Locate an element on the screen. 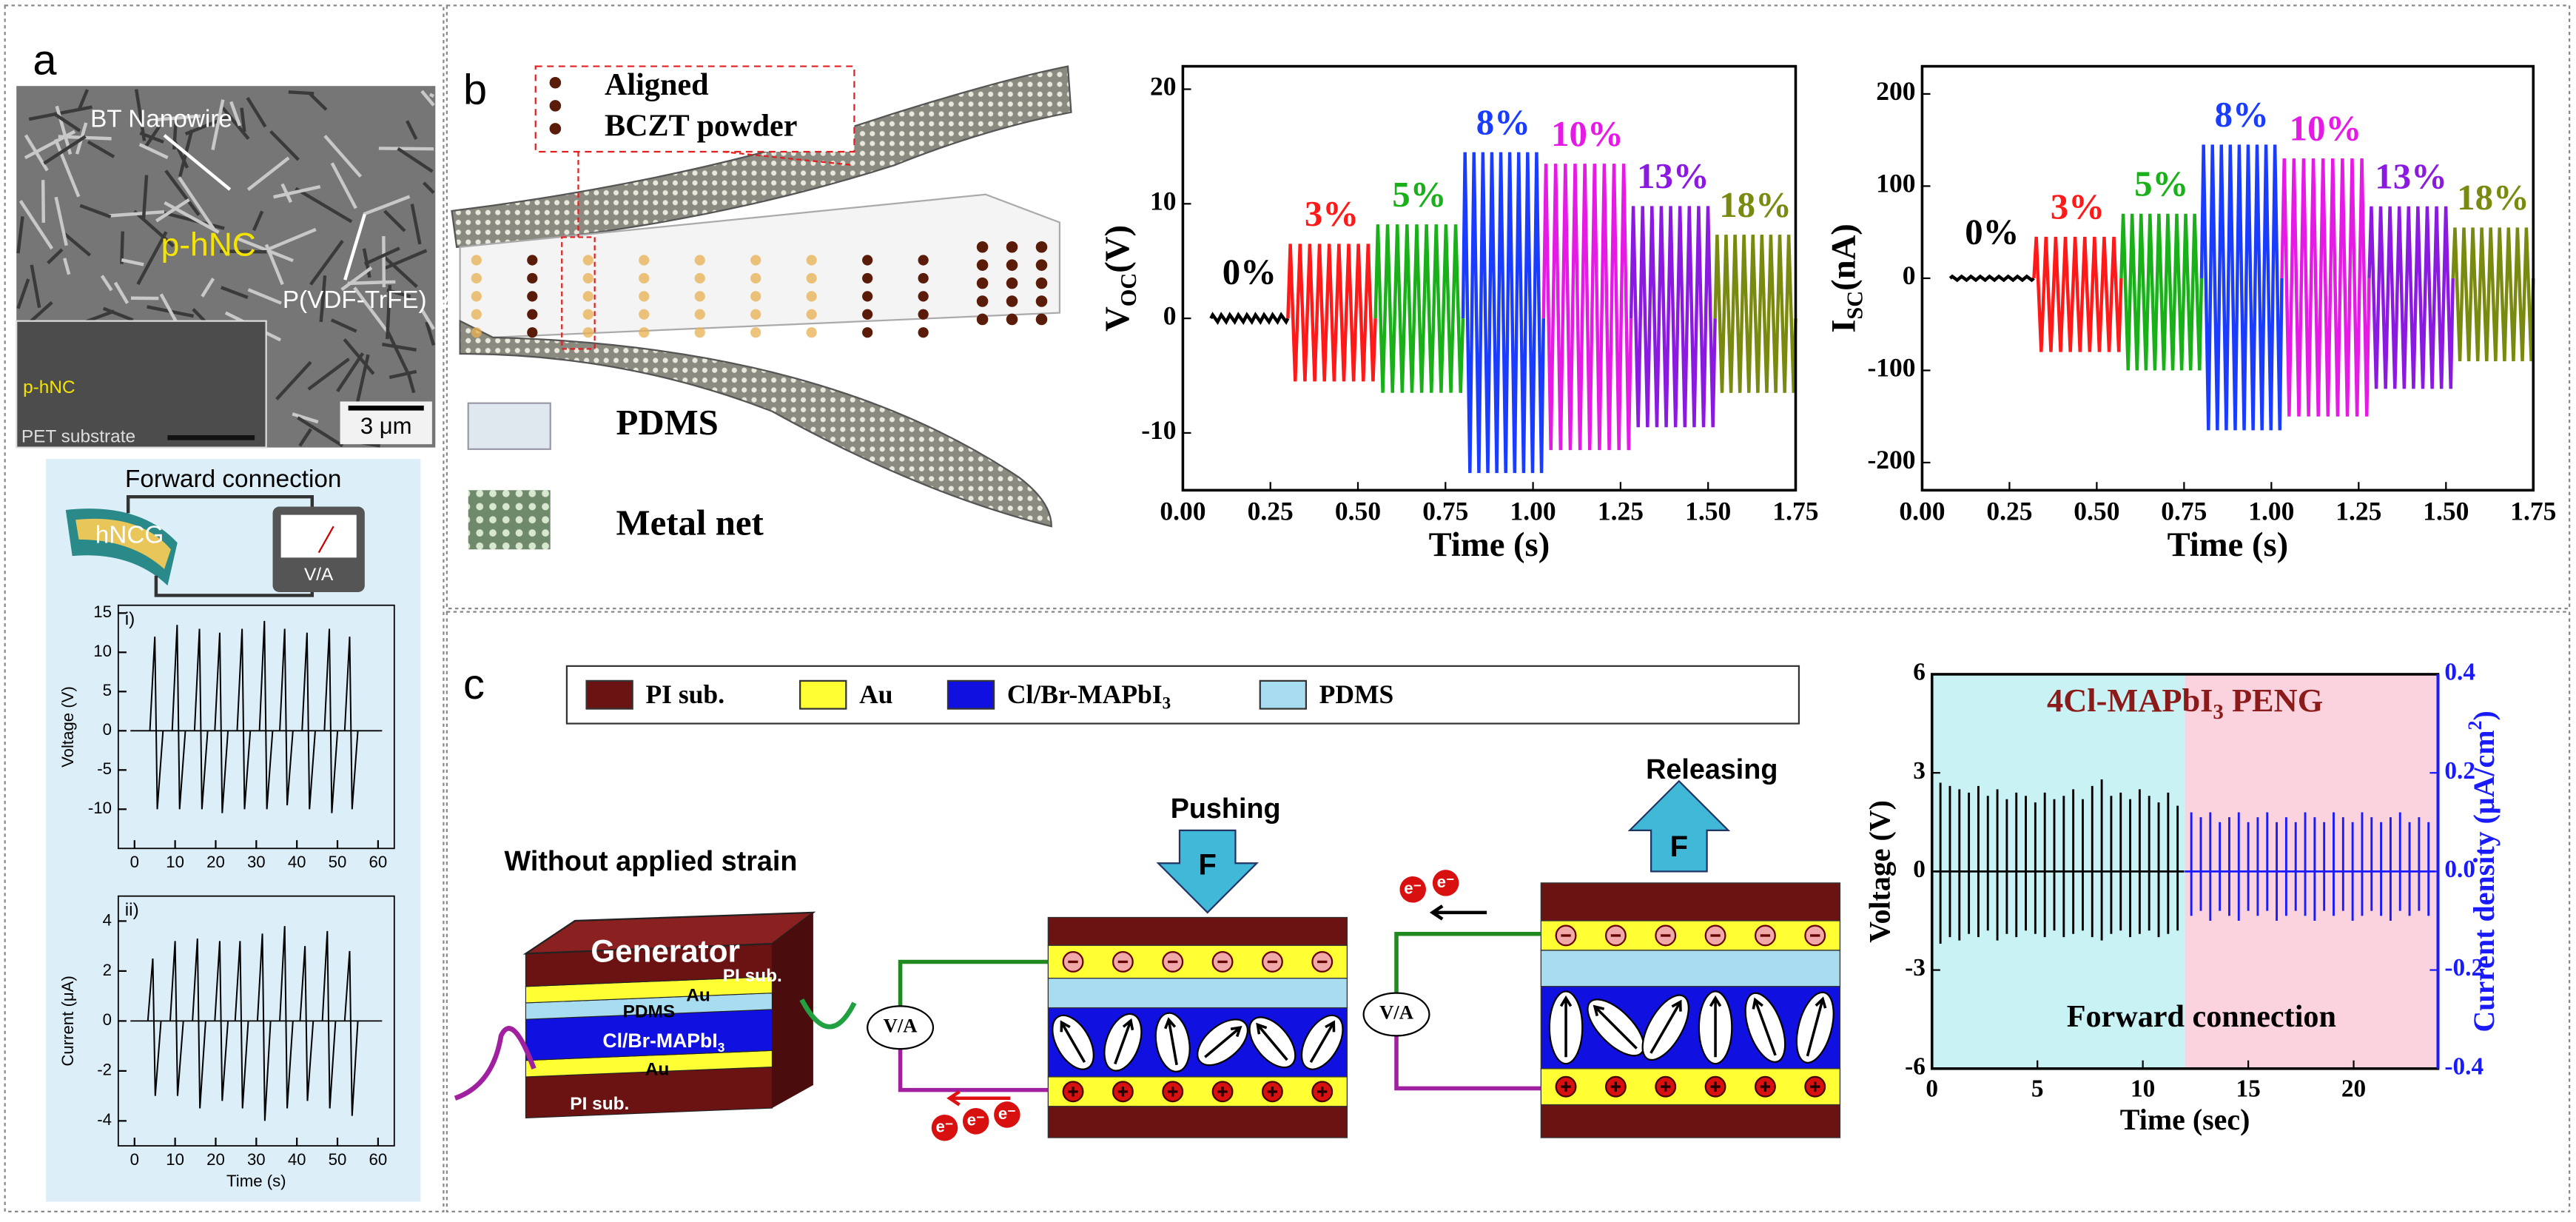 The width and height of the screenshot is (2576, 1222). x-tick-label: 15 is located at coordinates (2248, 1088).